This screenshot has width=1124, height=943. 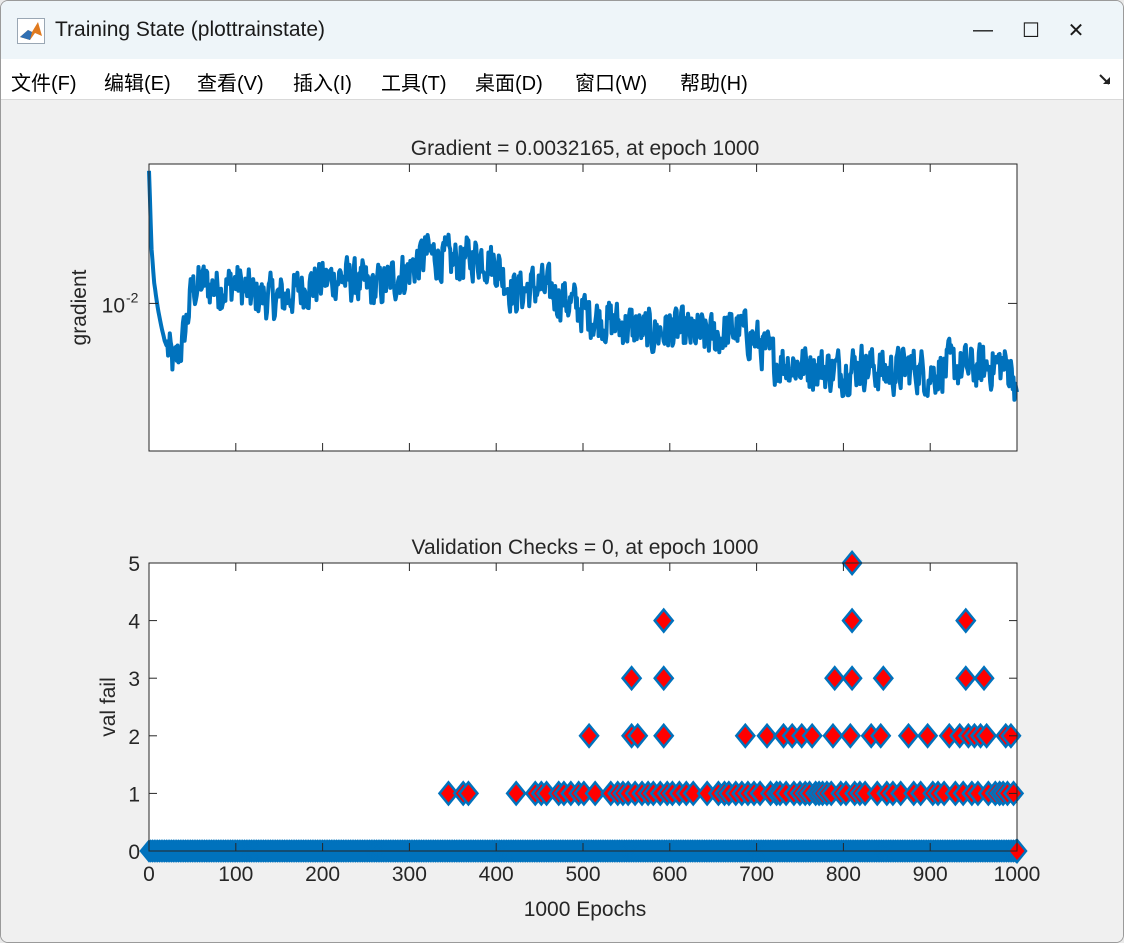 I want to click on gradient-ylabel: gradient, so click(x=79, y=307).